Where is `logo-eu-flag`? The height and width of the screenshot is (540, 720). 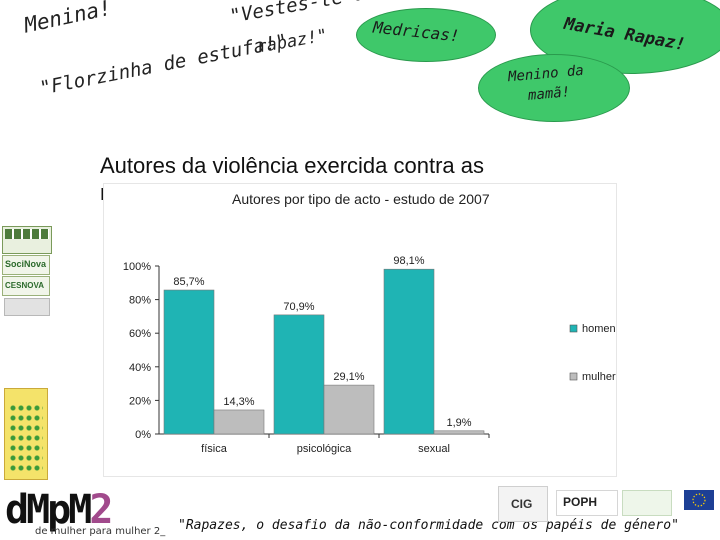
logo-eu-flag is located at coordinates (699, 500).